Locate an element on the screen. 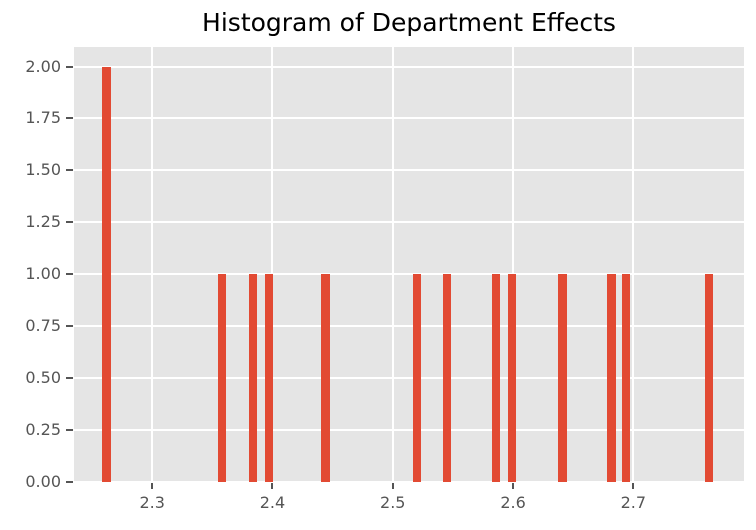 The width and height of the screenshot is (756, 530). y-tick-label: 1.00 is located at coordinates (43, 274).